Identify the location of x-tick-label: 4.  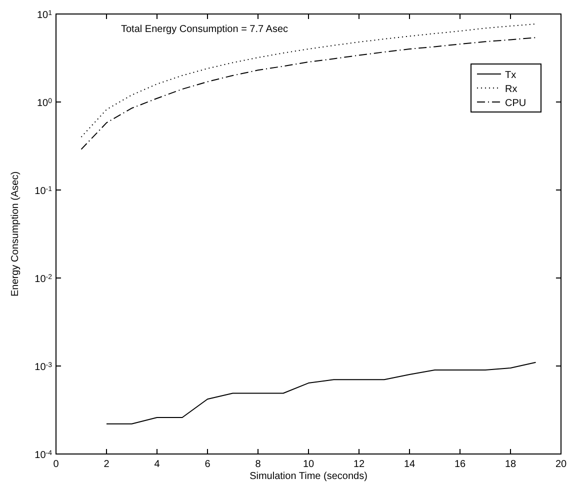
(157, 464).